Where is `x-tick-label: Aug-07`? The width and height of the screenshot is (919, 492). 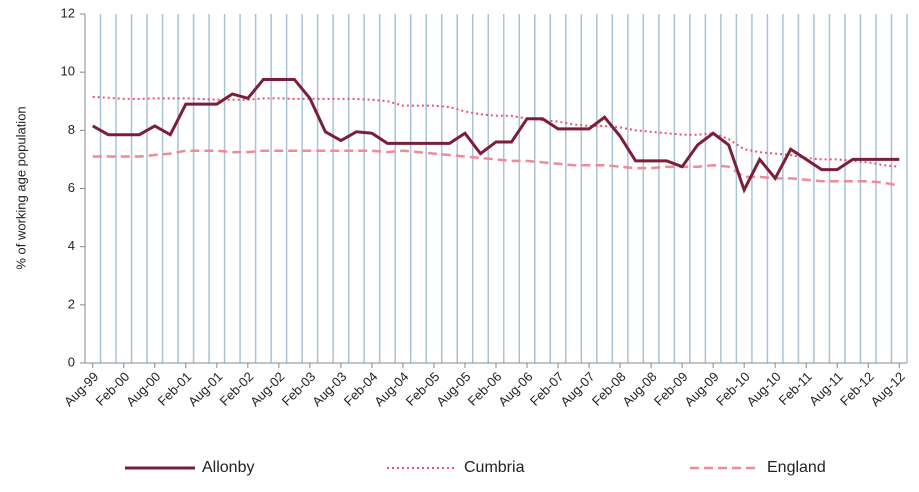
x-tick-label: Aug-07 is located at coordinates (577, 389).